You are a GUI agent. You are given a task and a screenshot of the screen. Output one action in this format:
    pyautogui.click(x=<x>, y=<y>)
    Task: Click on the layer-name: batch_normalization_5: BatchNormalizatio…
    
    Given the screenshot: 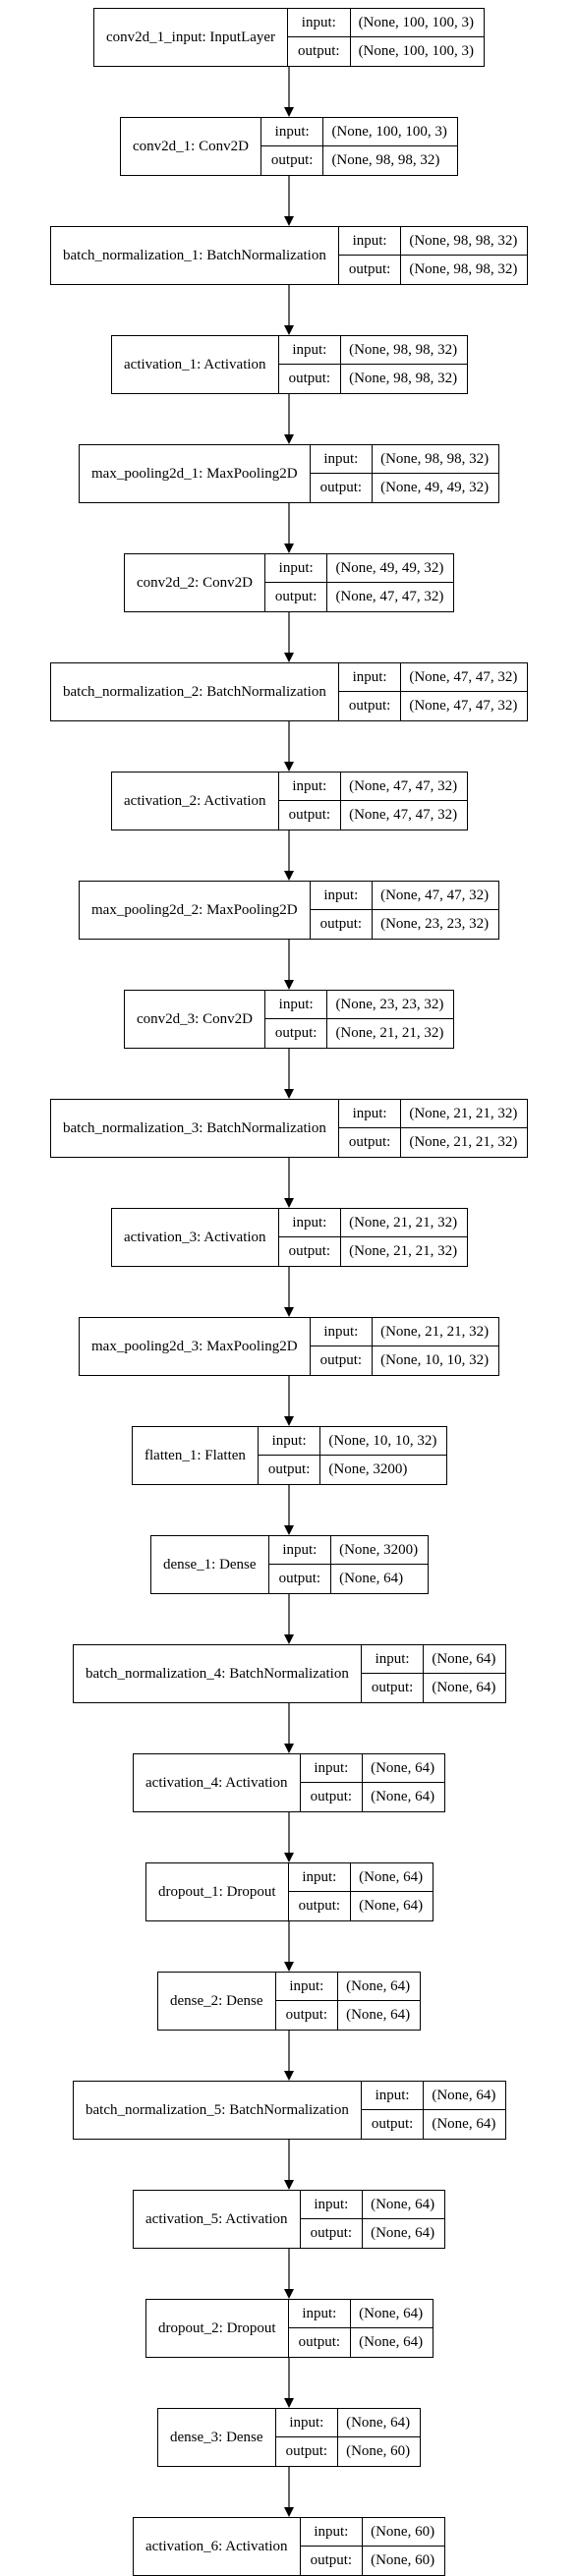 What is the action you would take?
    pyautogui.click(x=218, y=2111)
    